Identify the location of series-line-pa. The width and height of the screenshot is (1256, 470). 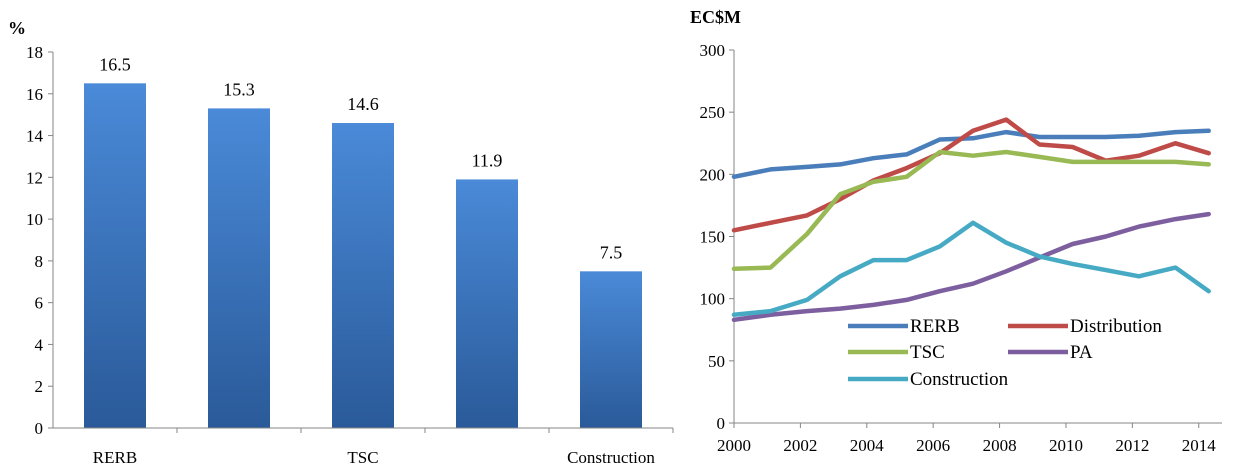
(971, 267).